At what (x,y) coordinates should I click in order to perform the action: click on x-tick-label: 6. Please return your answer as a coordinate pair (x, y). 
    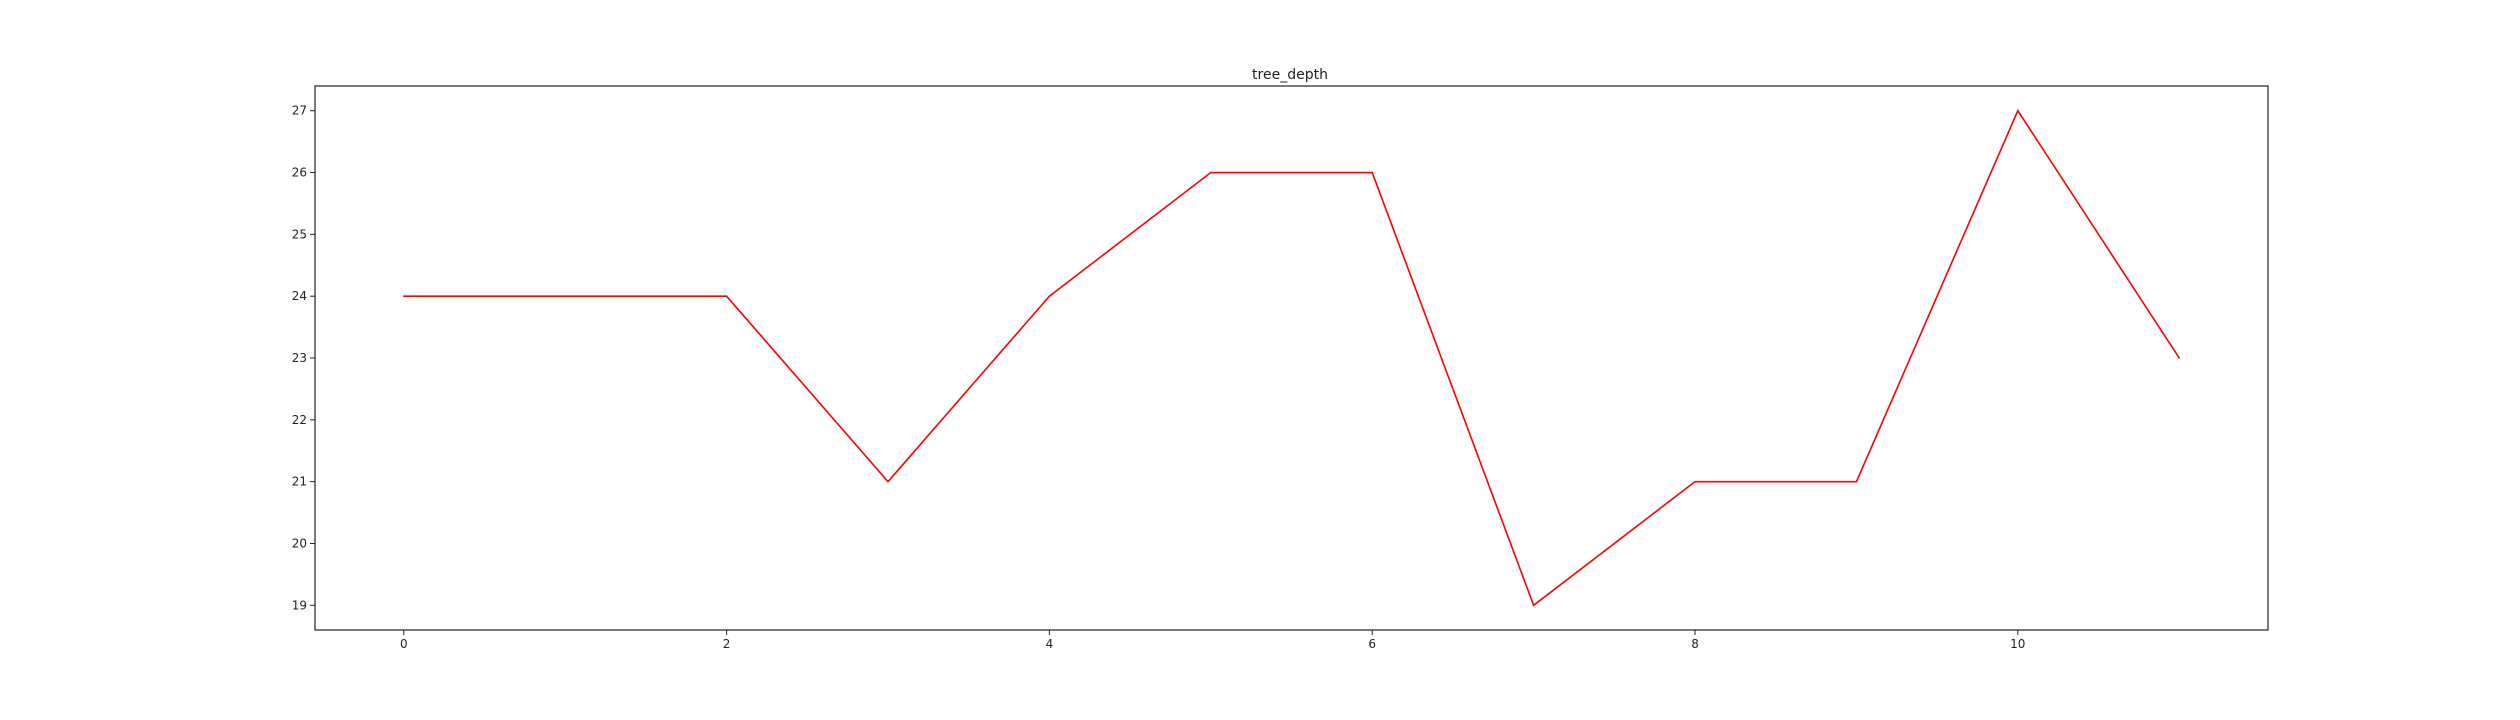
    Looking at the image, I should click on (1372, 644).